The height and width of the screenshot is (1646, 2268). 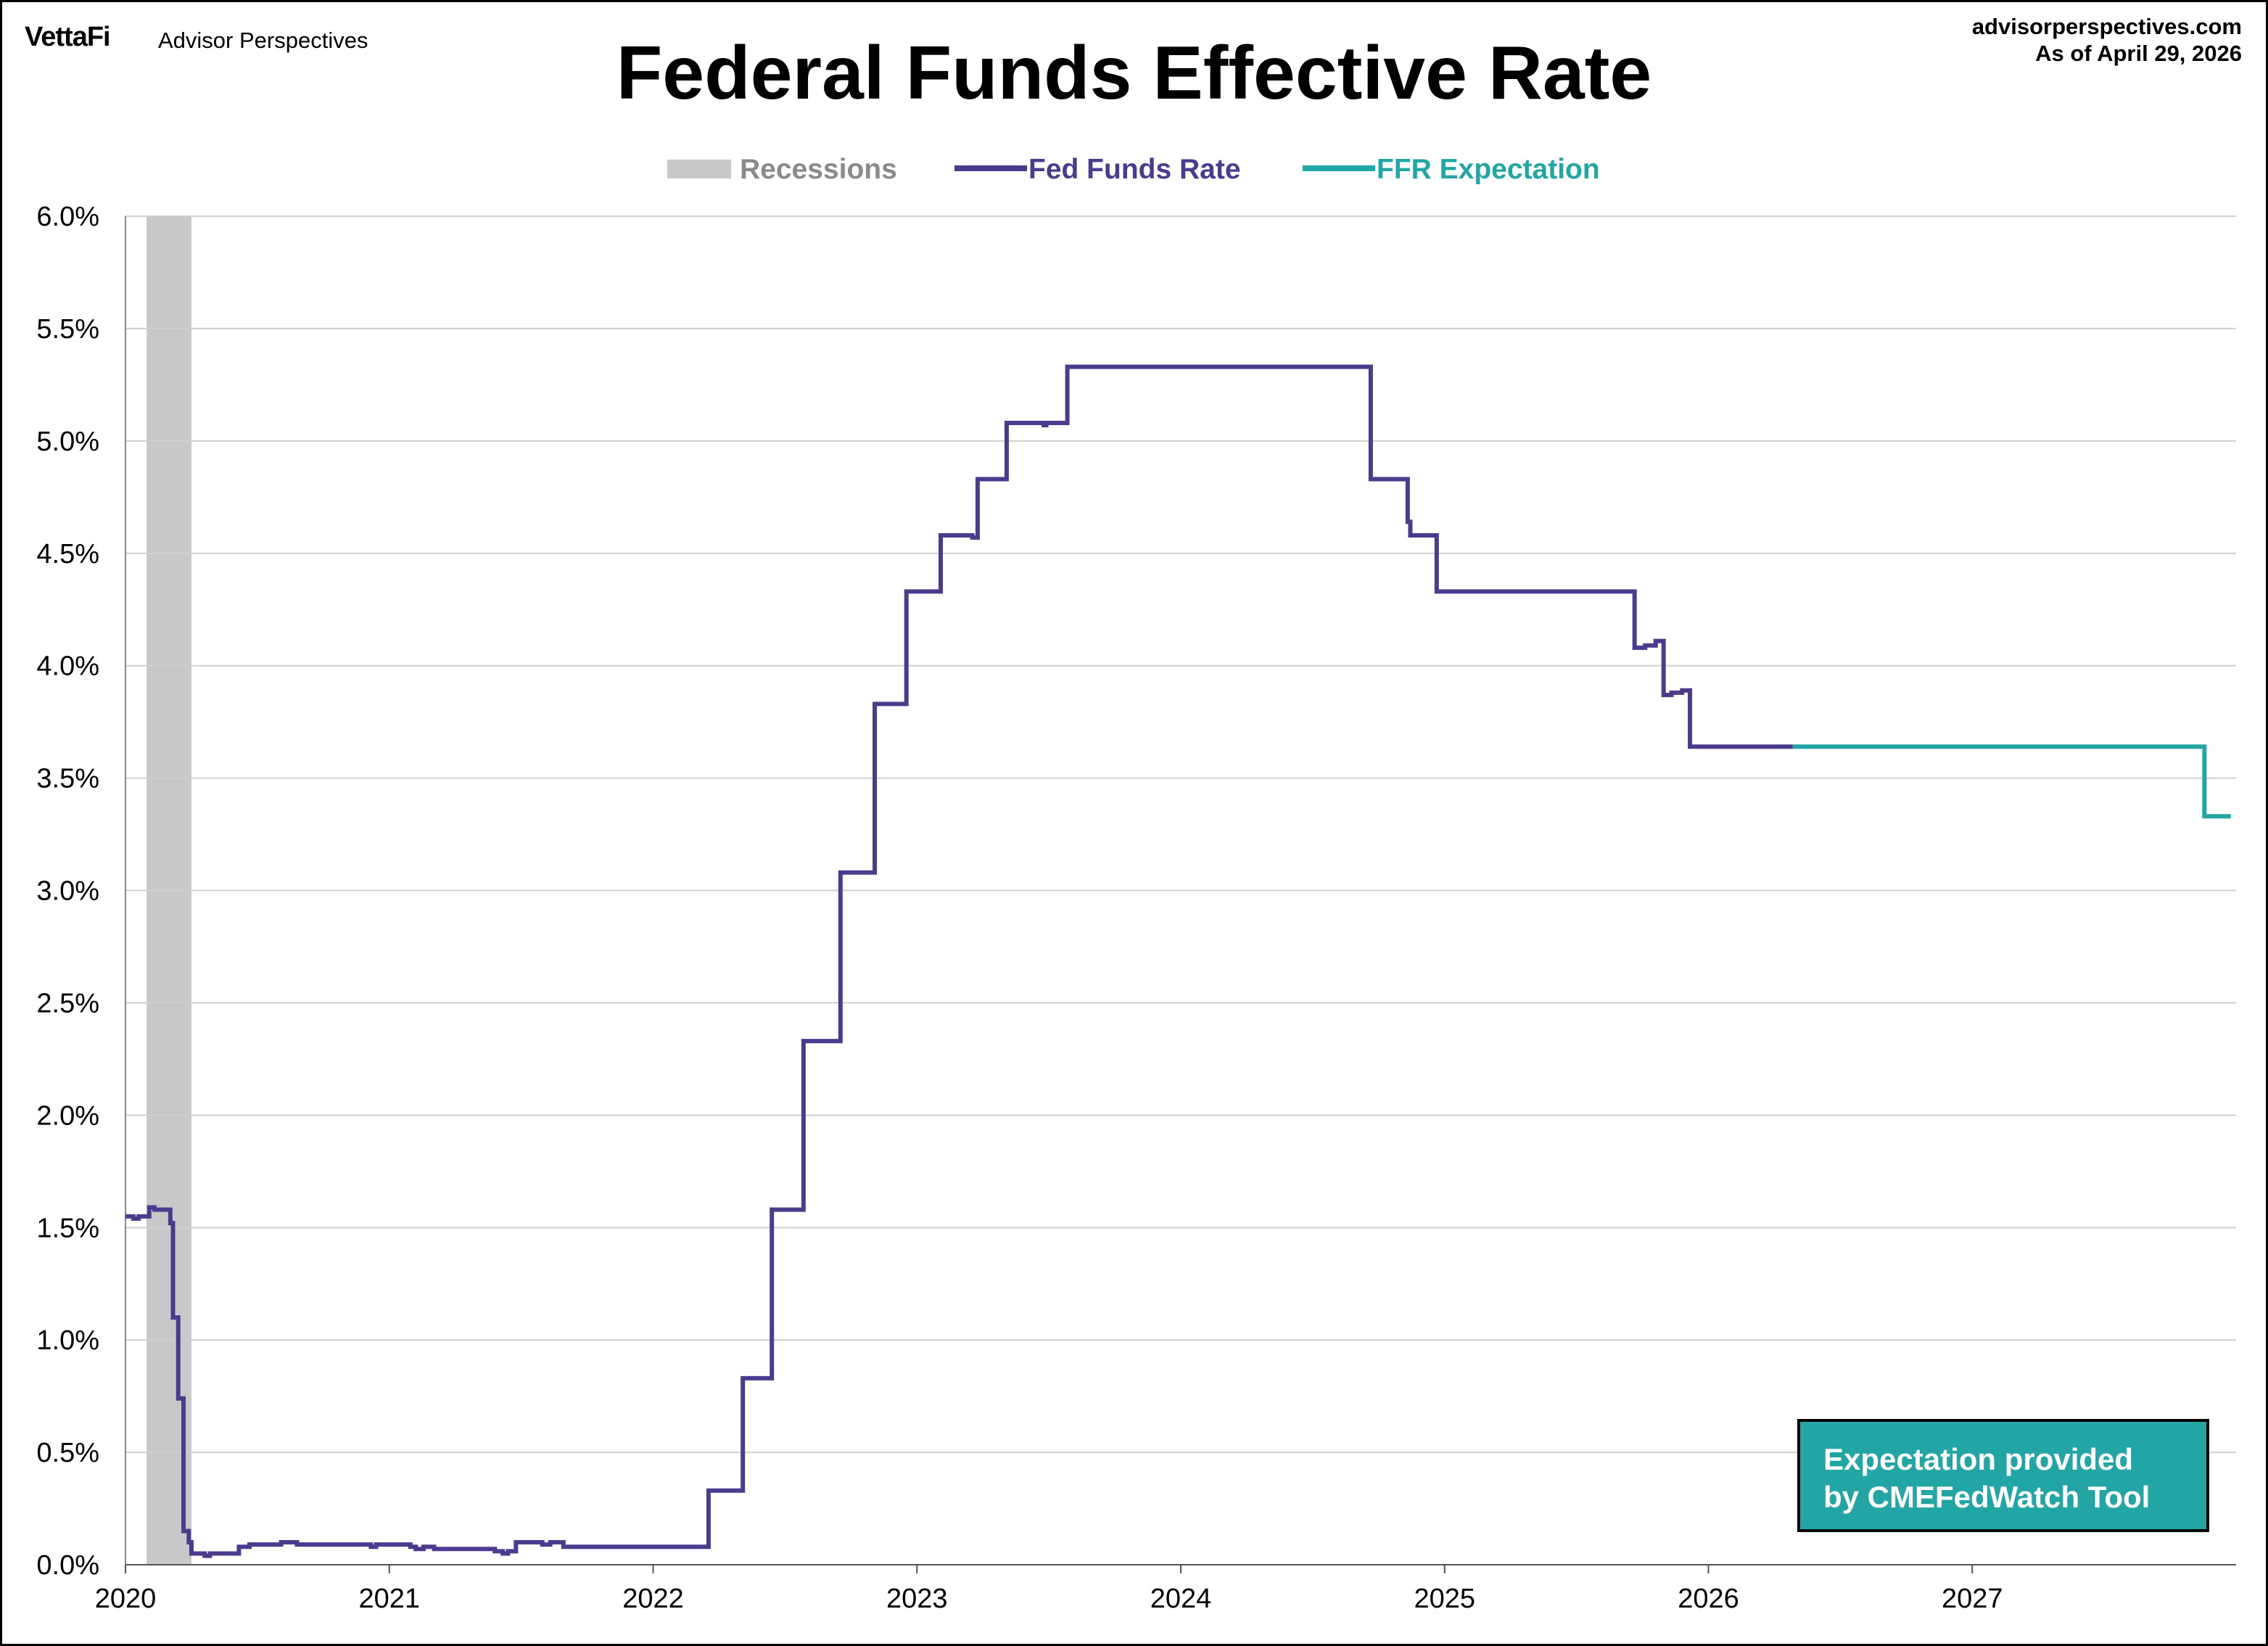 What do you see at coordinates (67, 554) in the screenshot?
I see `y-tick-label-9: 4.5%` at bounding box center [67, 554].